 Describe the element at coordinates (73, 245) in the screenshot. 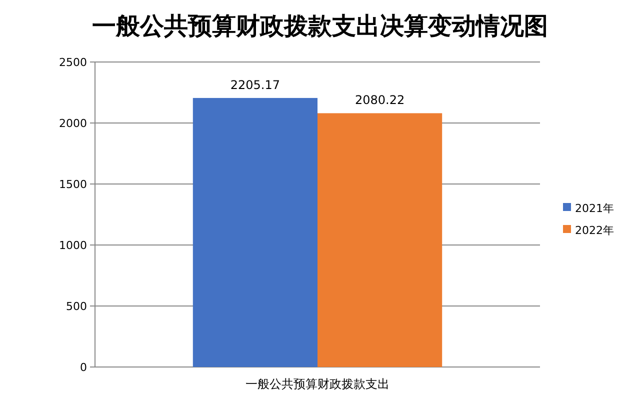

I see `y-tick-label: 1000` at that location.